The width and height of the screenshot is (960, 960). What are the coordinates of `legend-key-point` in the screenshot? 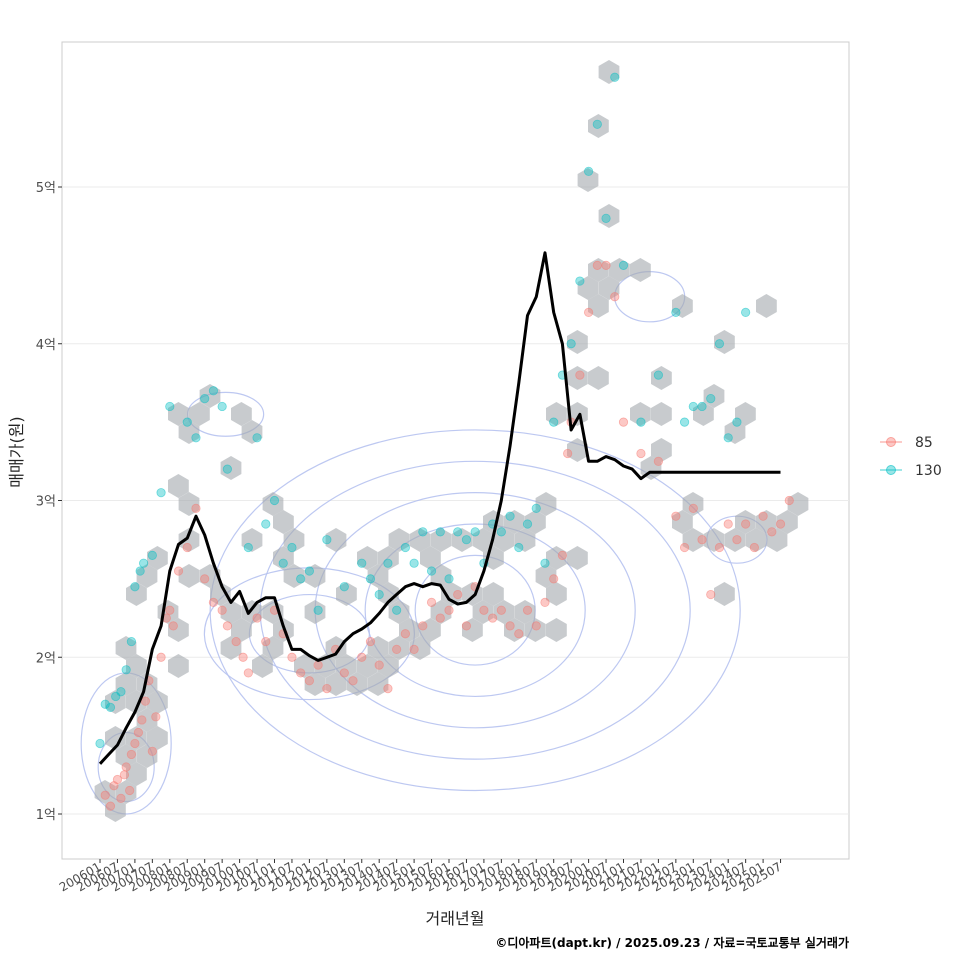 It's located at (891, 442).